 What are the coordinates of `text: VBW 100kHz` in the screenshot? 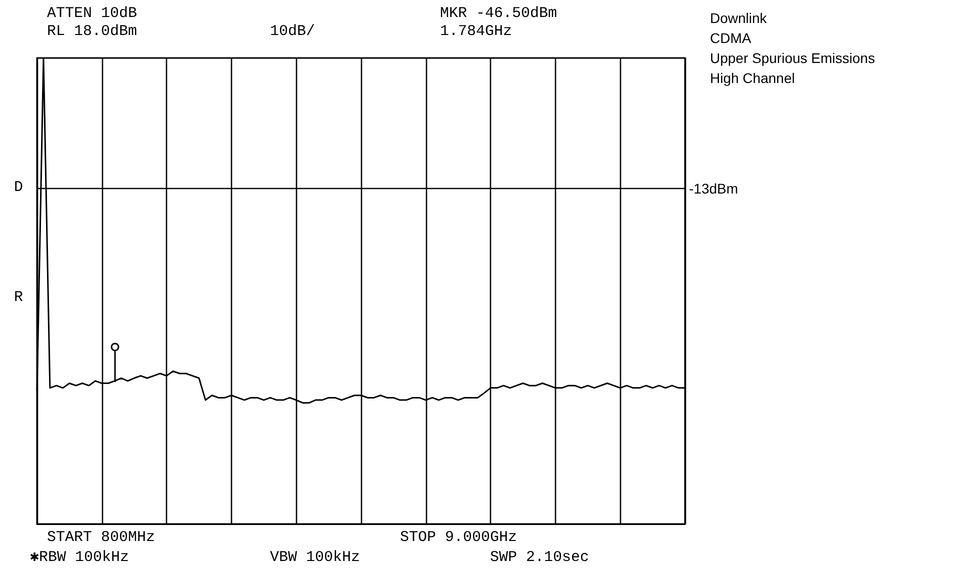 It's located at (315, 557).